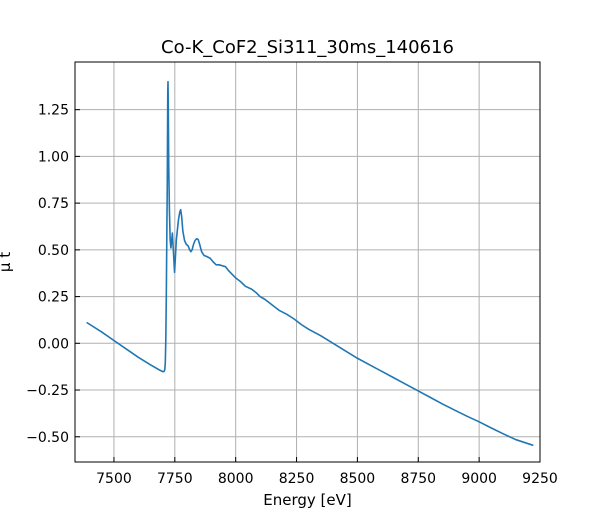  I want to click on y-tick-label: 1.25, so click(53, 111).